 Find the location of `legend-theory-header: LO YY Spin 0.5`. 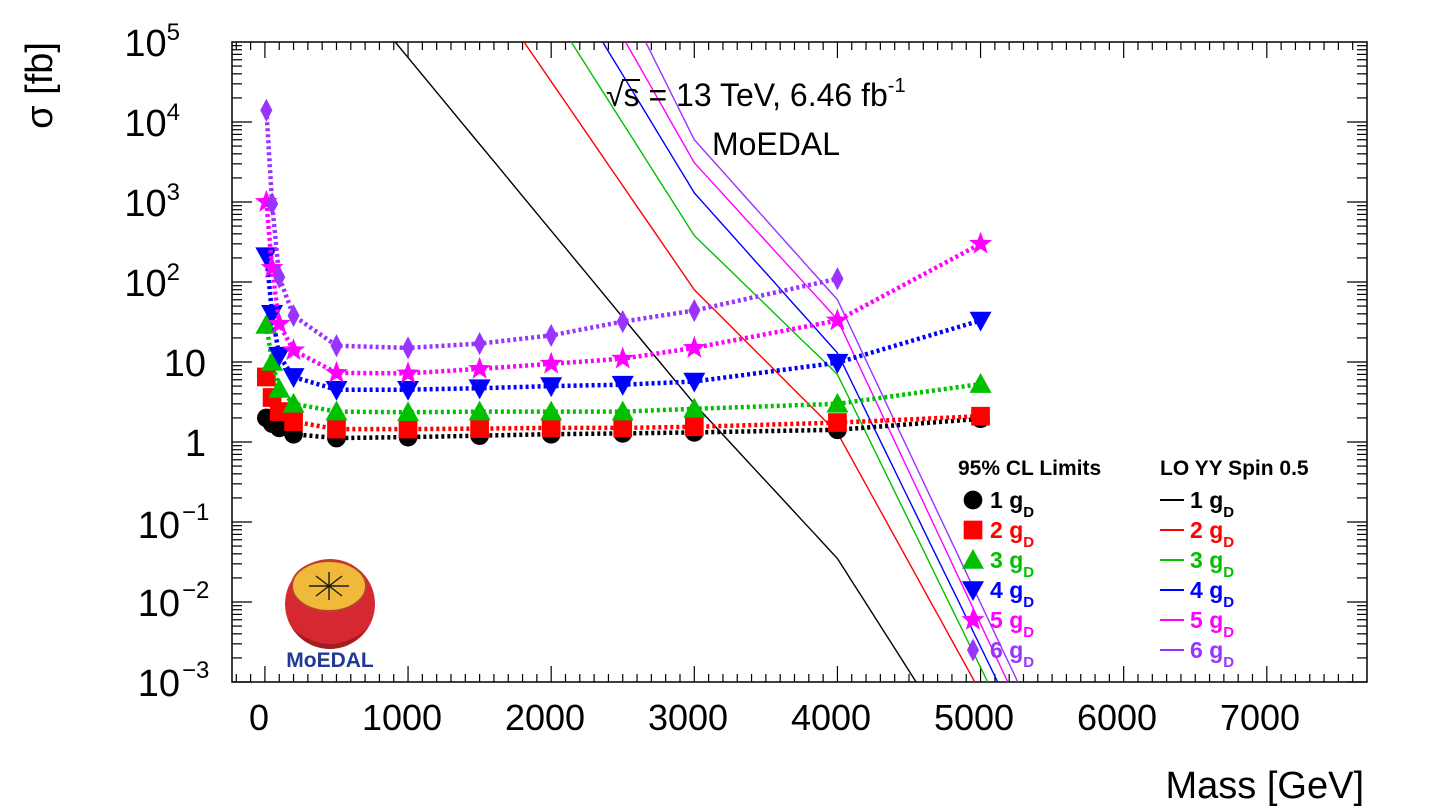

legend-theory-header: LO YY Spin 0.5 is located at coordinates (1234, 468).